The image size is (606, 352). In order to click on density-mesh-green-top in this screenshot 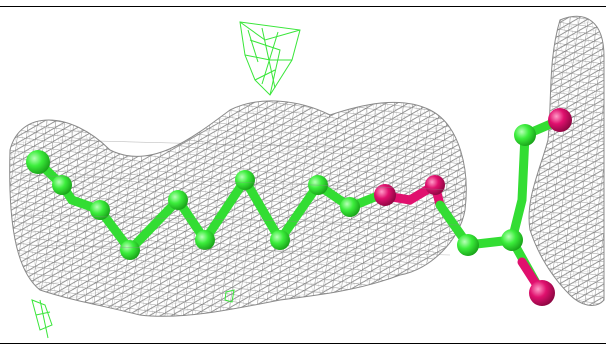, I will do `click(270, 58)`.